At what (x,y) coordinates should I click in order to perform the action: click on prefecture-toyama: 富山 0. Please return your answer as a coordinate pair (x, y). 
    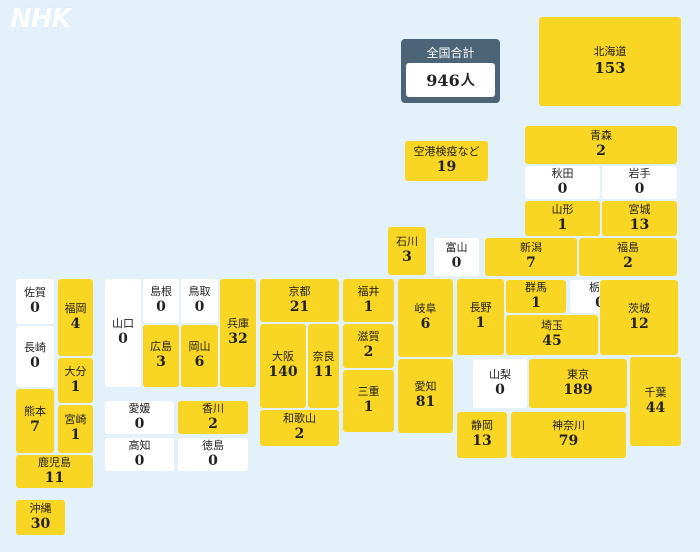
    Looking at the image, I should click on (456, 257).